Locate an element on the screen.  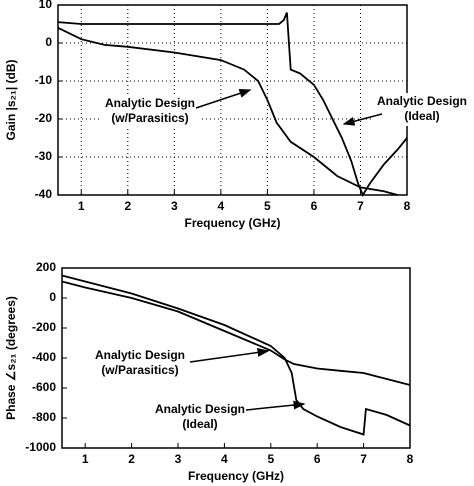
y-axis-title: Phase ∠s₂₁ (degrees) is located at coordinates (11, 358).